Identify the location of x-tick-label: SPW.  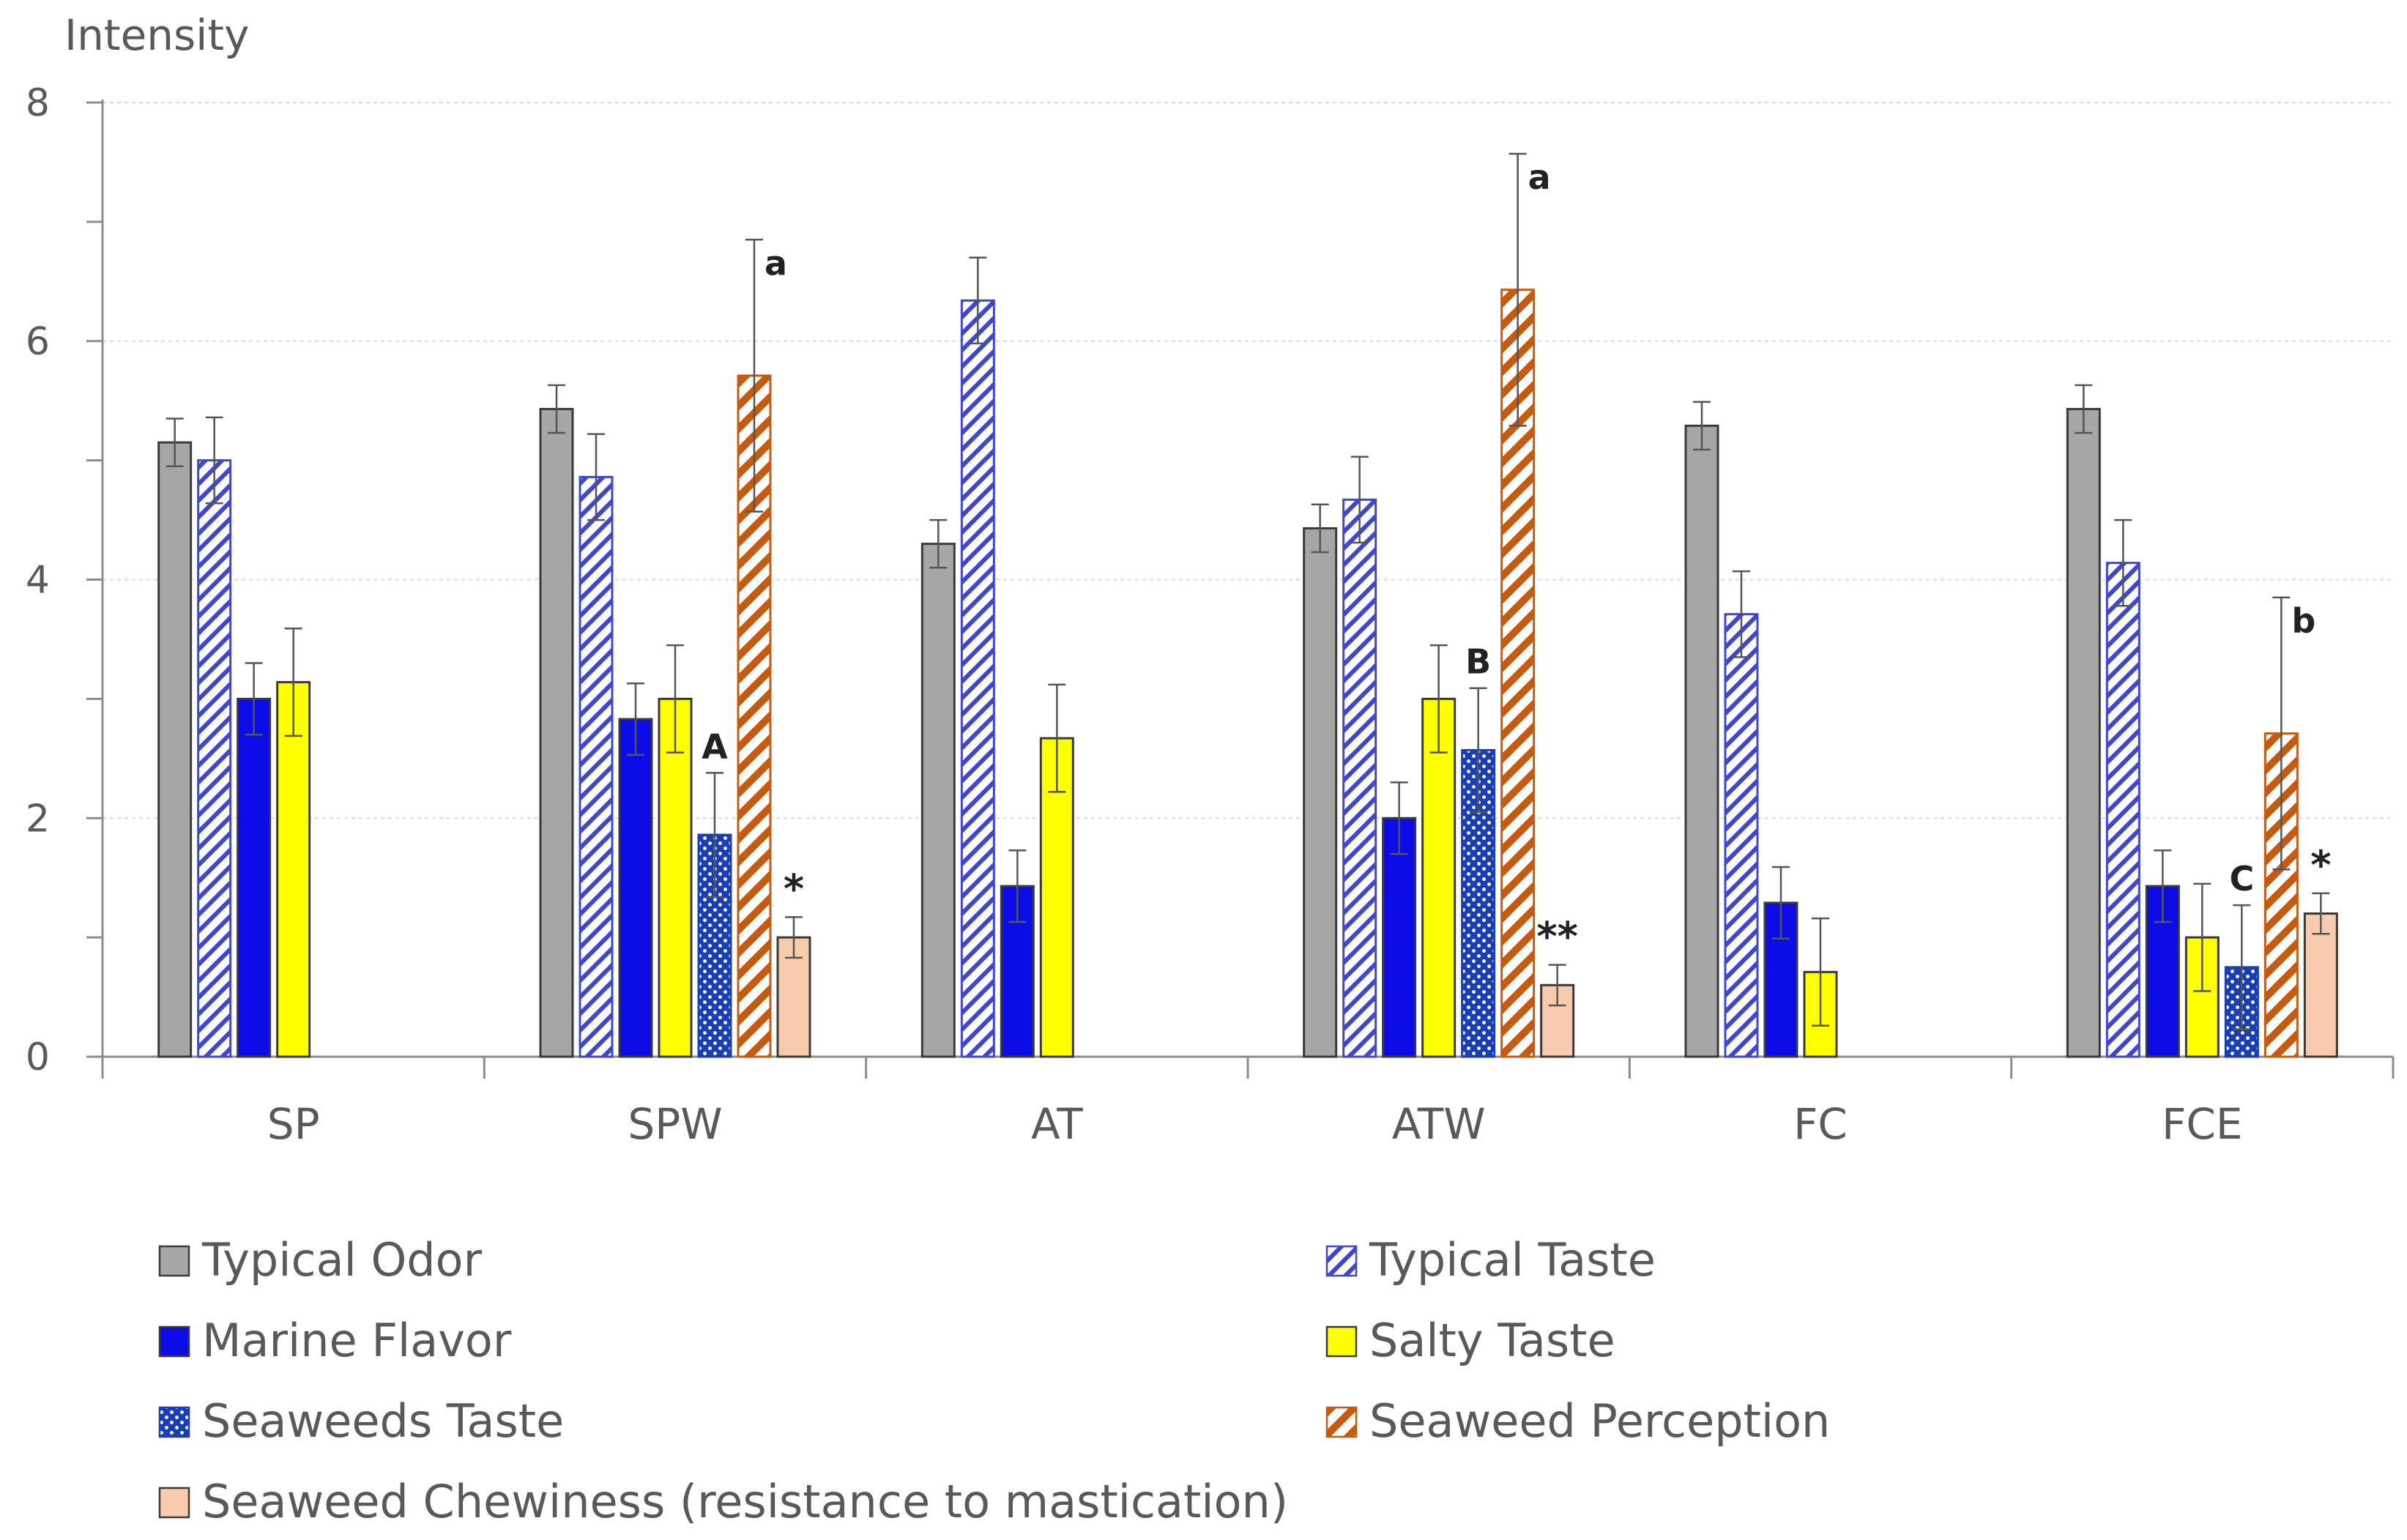
(675, 1124).